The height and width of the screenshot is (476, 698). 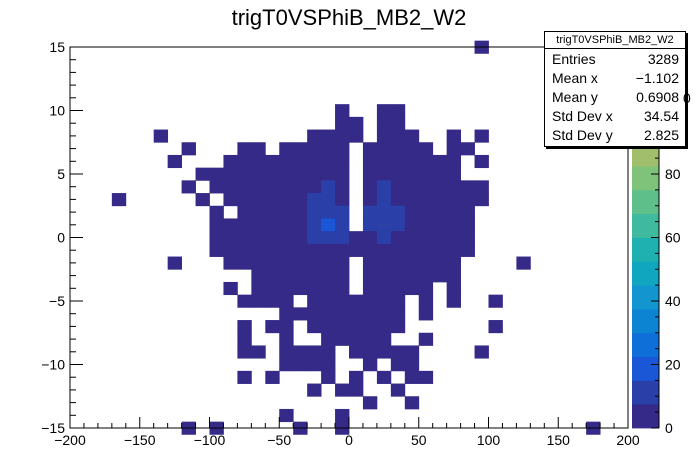 What do you see at coordinates (419, 440) in the screenshot?
I see `x-tick-label: 50` at bounding box center [419, 440].